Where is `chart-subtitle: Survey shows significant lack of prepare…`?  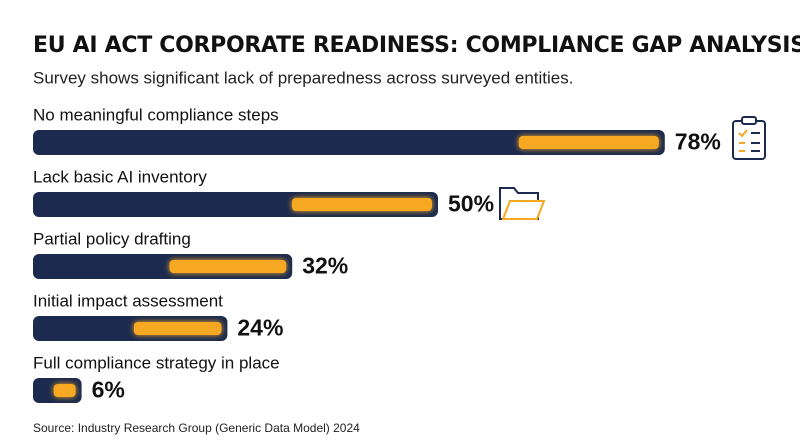 chart-subtitle: Survey shows significant lack of prepare… is located at coordinates (303, 77).